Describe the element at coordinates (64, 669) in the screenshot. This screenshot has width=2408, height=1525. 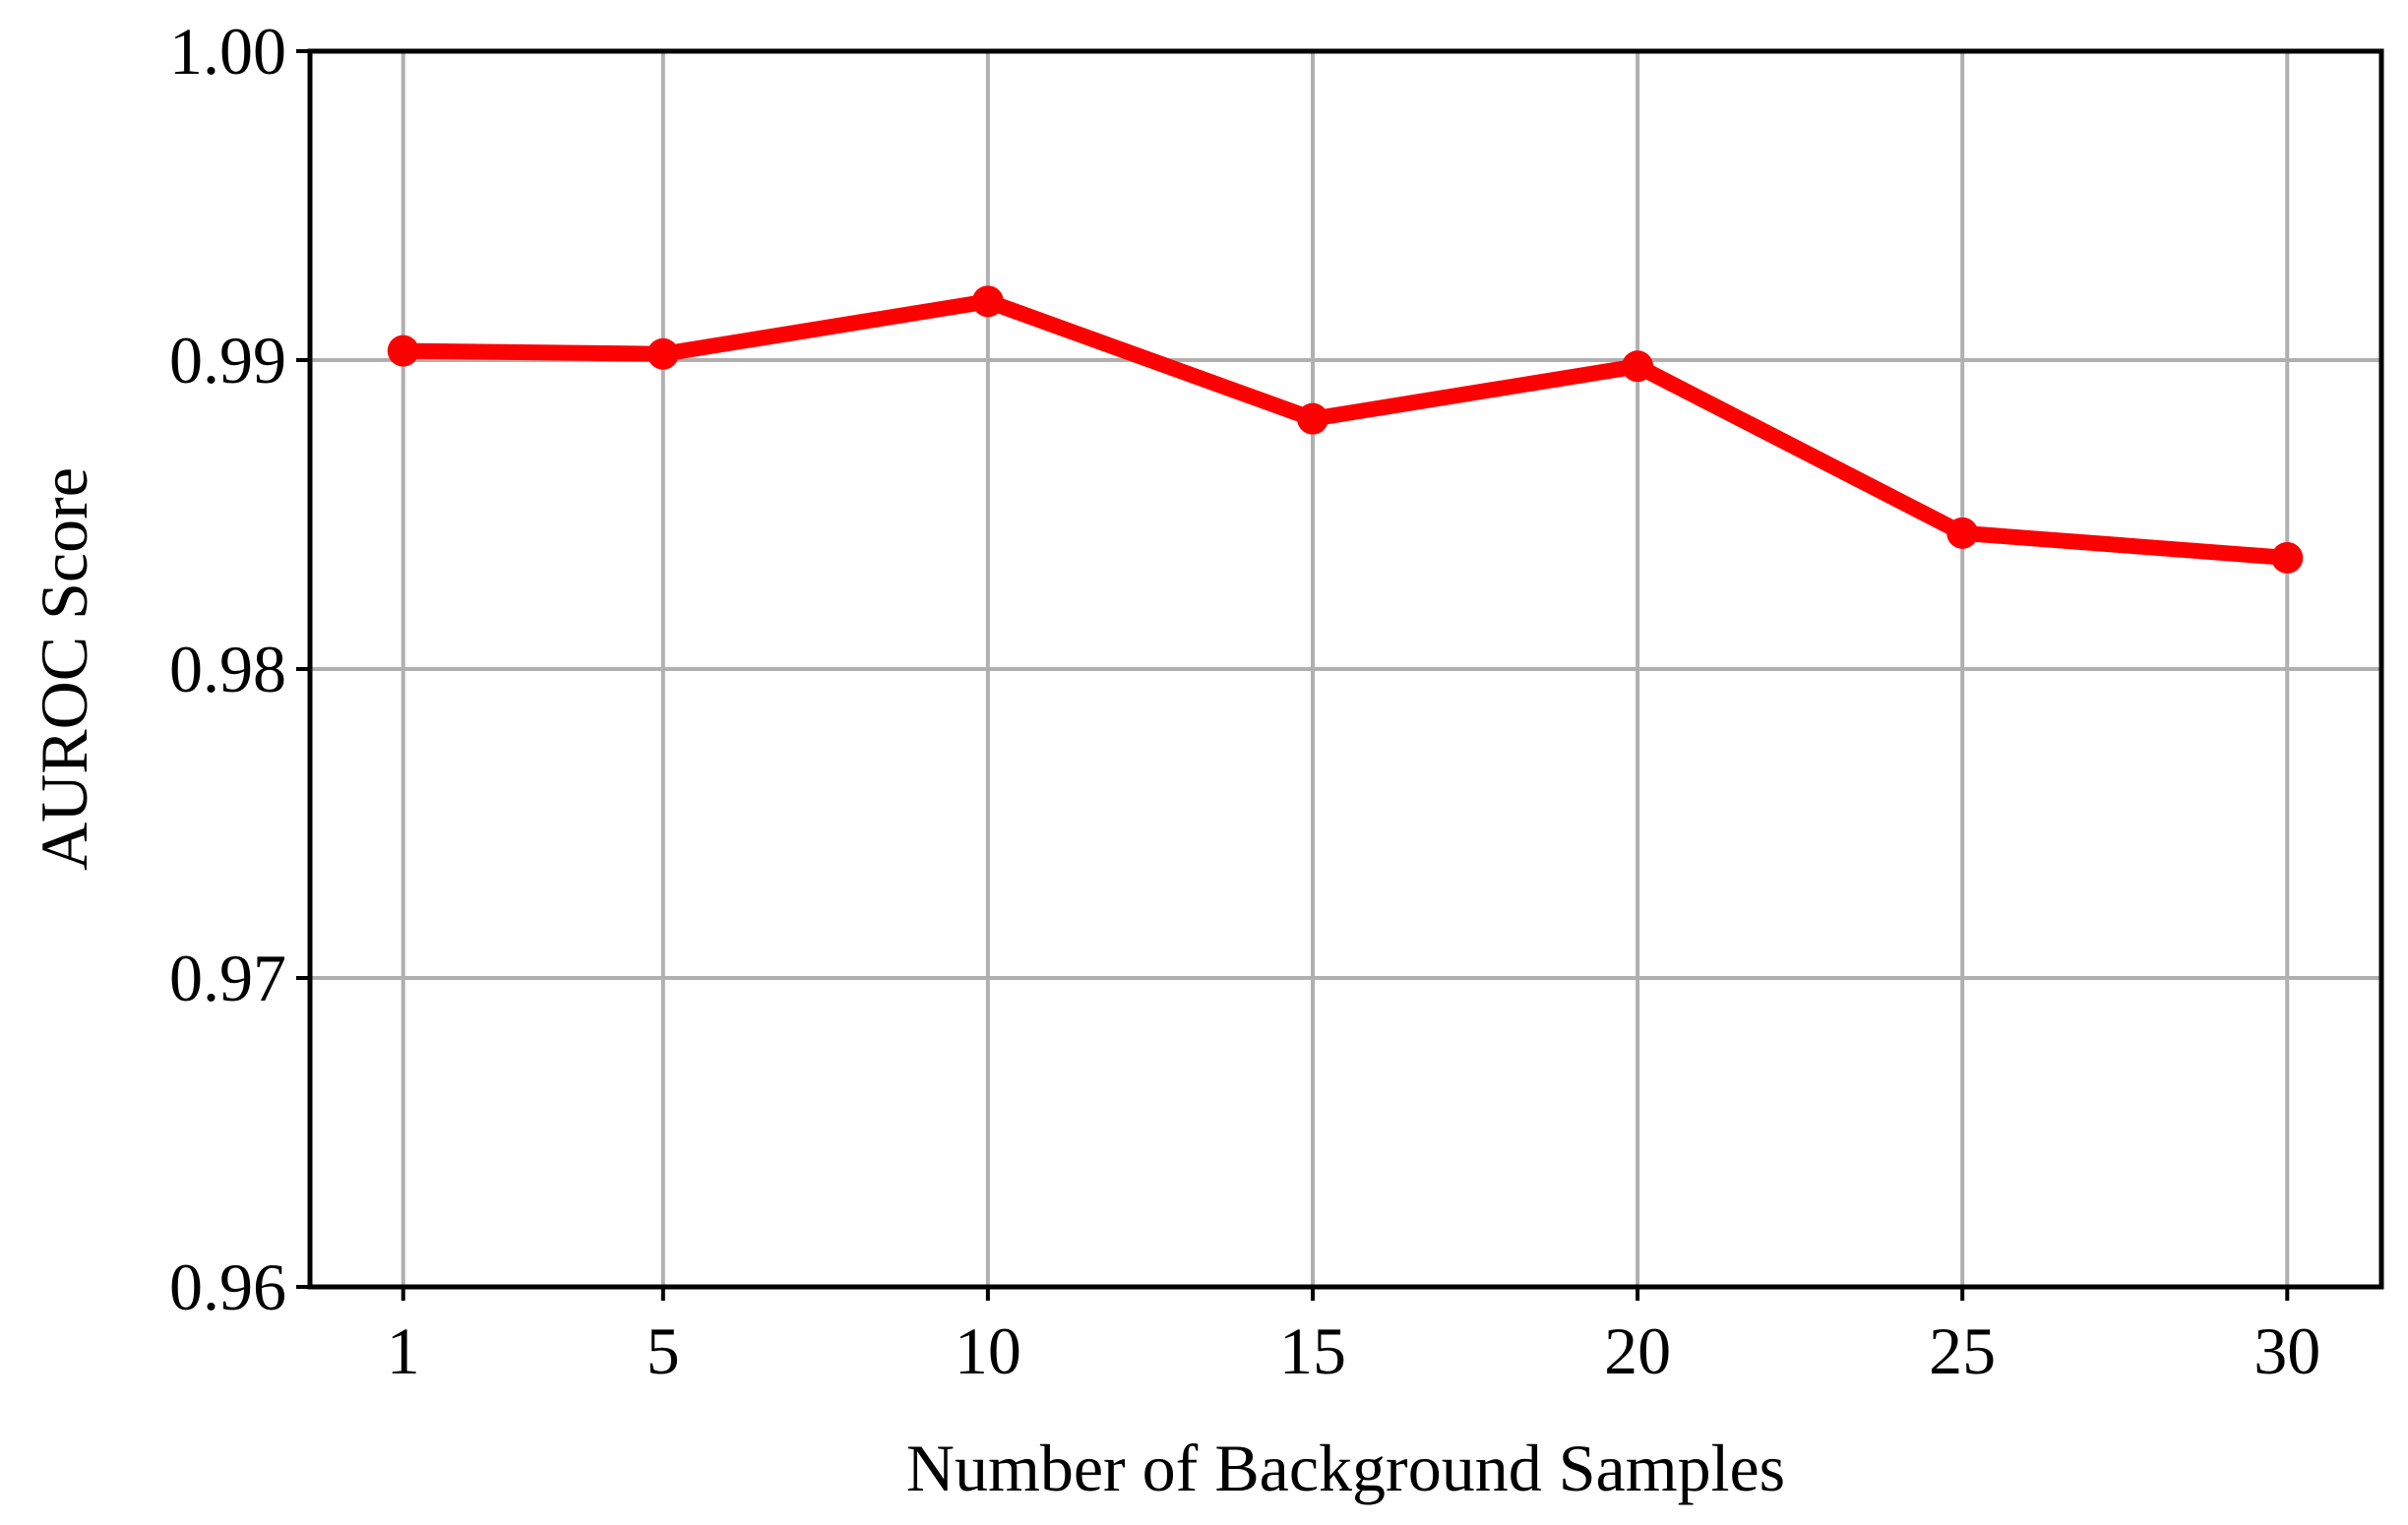
I see `y-axis-label: AUROC Score` at that location.